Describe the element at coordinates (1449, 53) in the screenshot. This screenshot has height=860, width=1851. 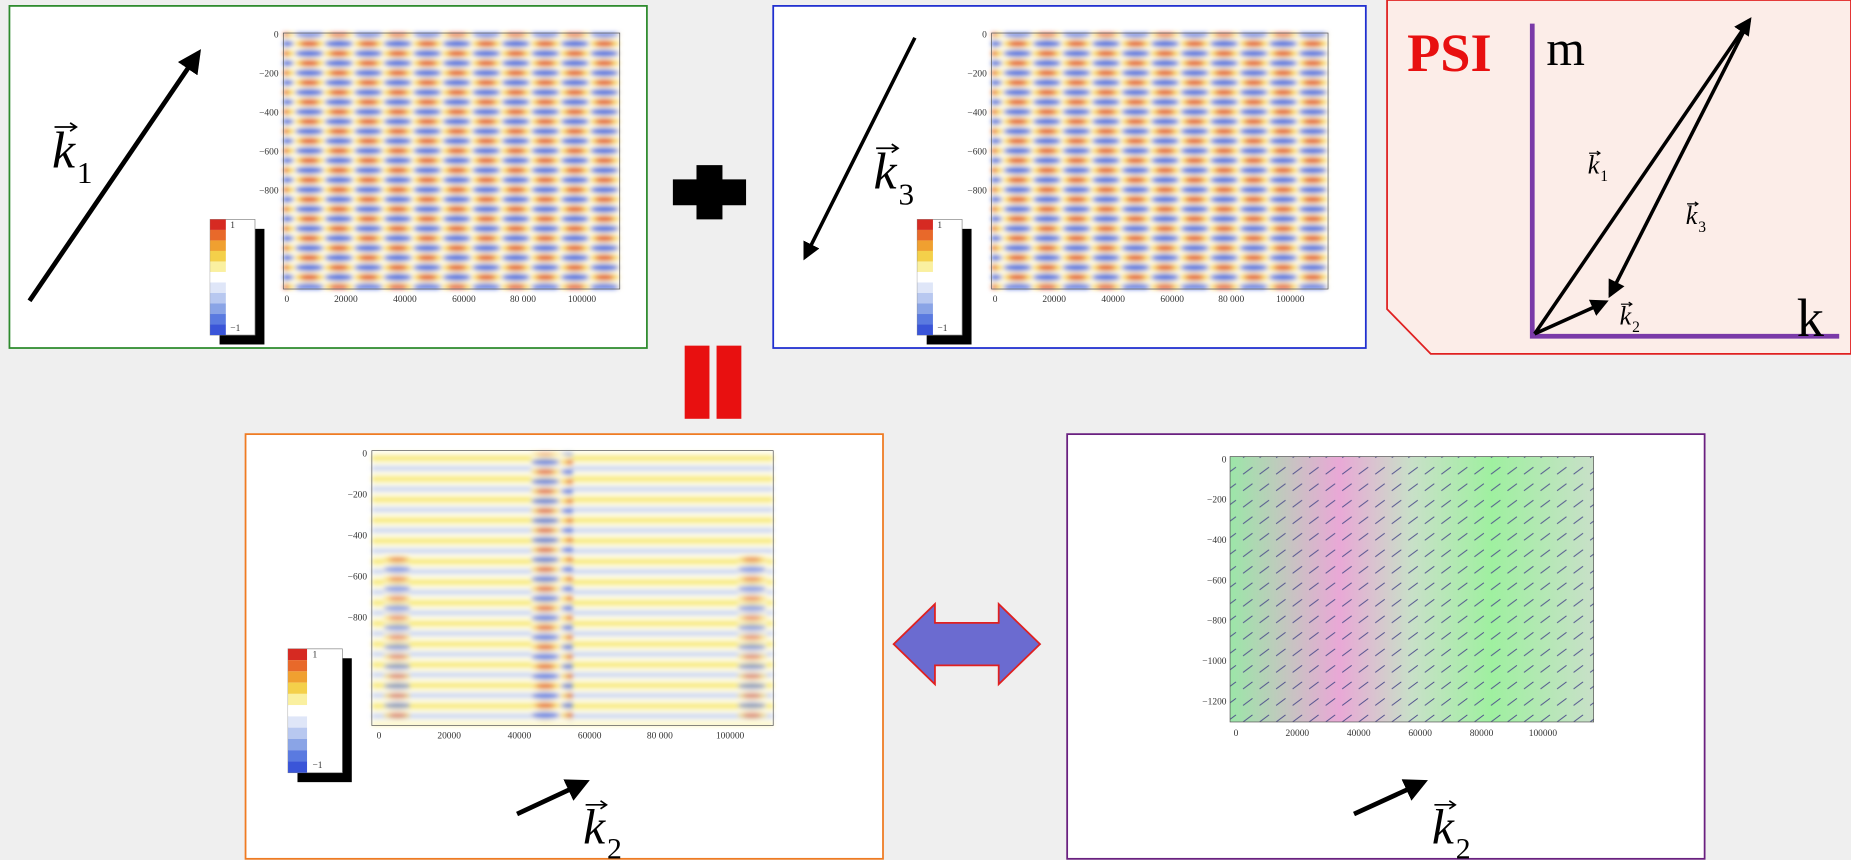
I see `psi-title: PSI` at that location.